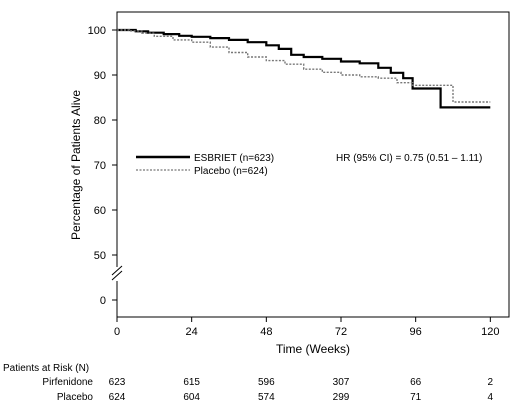 This screenshot has height=414, width=520. I want to click on x-tick-label: 24, so click(192, 332).